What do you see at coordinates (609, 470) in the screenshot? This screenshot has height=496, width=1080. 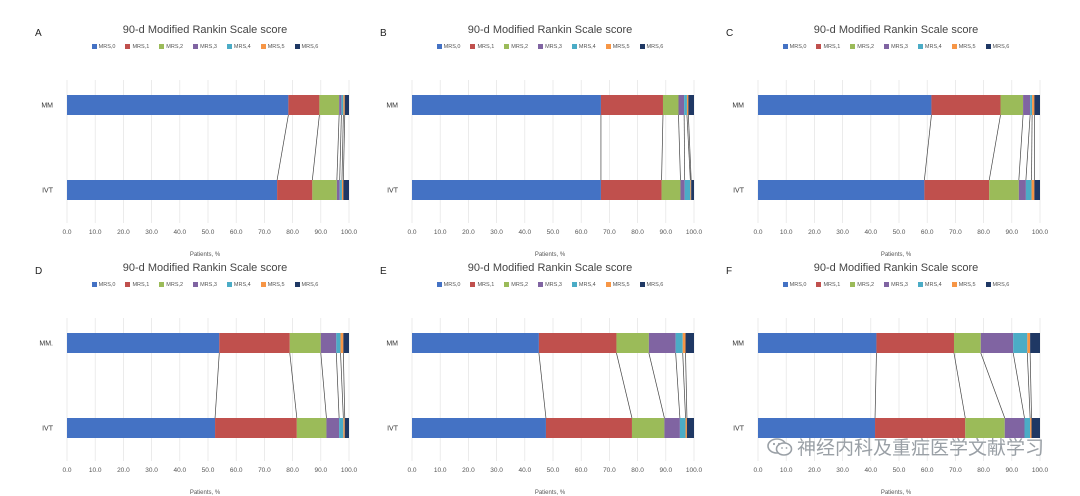 I see `tick-label: 70.0` at bounding box center [609, 470].